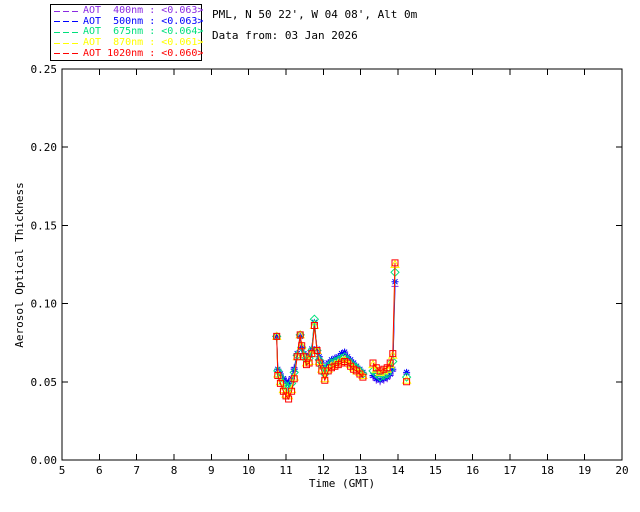 The width and height of the screenshot is (640, 512). I want to click on x-tick-label: 16, so click(472, 470).